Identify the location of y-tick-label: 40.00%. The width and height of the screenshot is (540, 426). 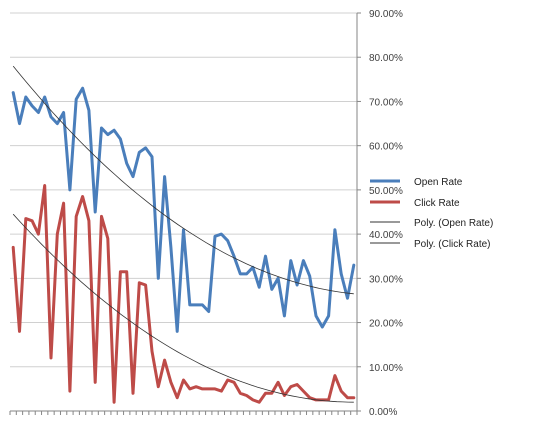
(386, 235).